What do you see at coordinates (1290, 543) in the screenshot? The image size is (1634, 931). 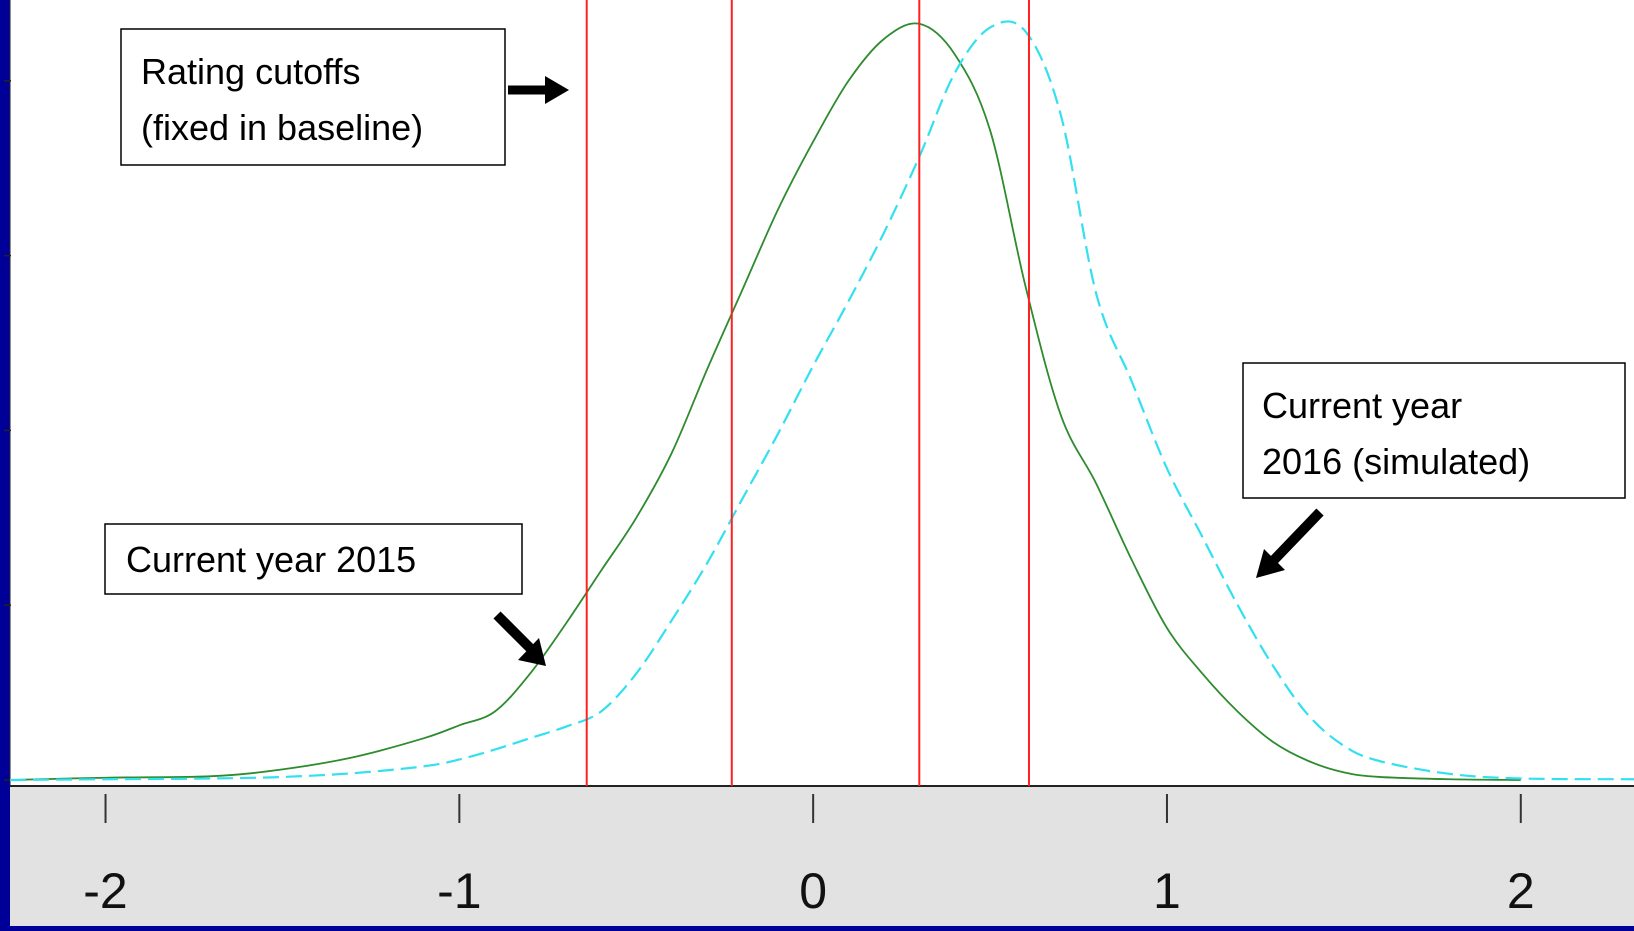 I see `arrow-down-left-icon` at bounding box center [1290, 543].